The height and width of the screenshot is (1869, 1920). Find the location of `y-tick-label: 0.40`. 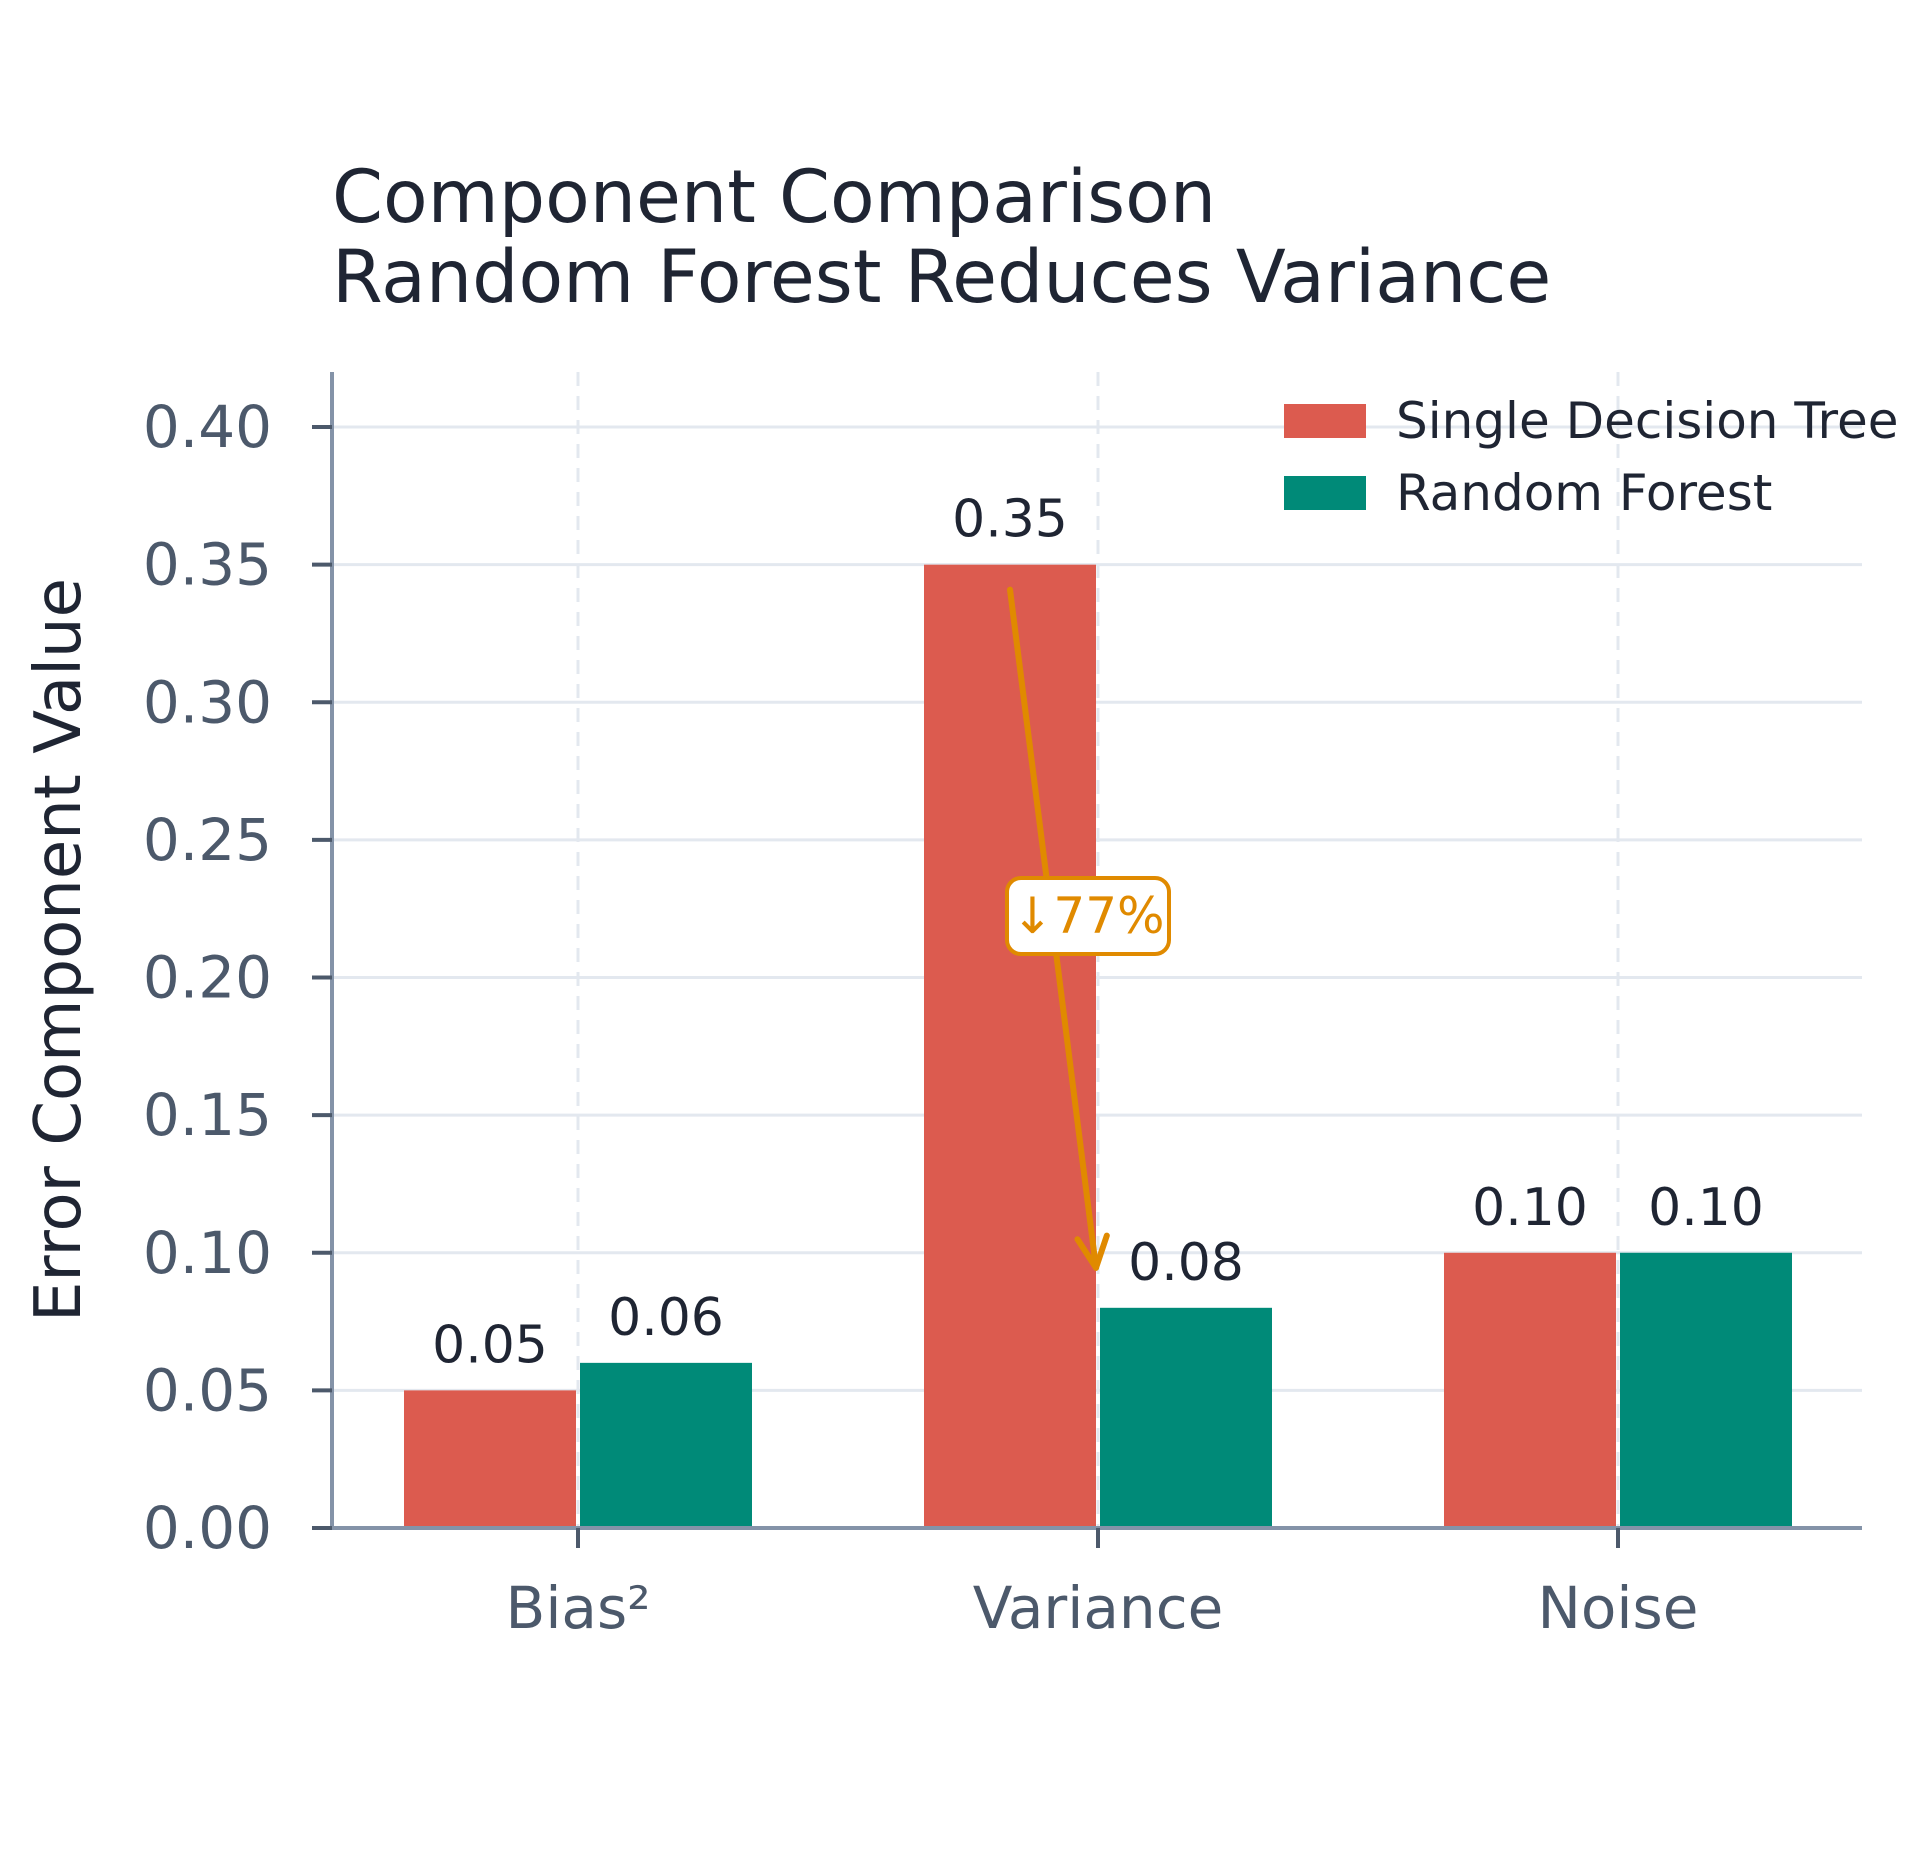

y-tick-label: 0.40 is located at coordinates (207, 427).